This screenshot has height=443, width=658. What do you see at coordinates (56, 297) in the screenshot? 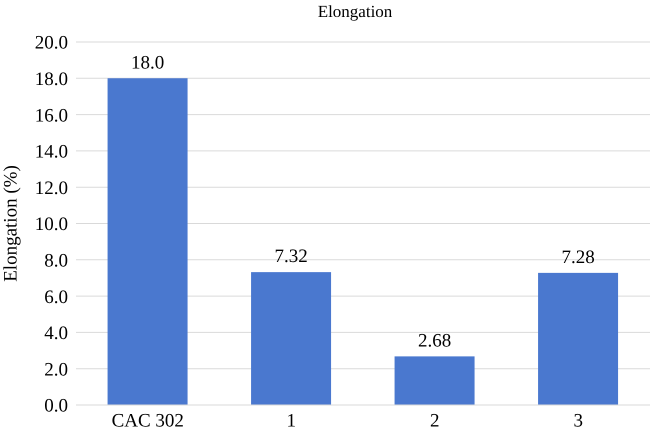
I see `y-tick-label: 6.0` at bounding box center [56, 297].